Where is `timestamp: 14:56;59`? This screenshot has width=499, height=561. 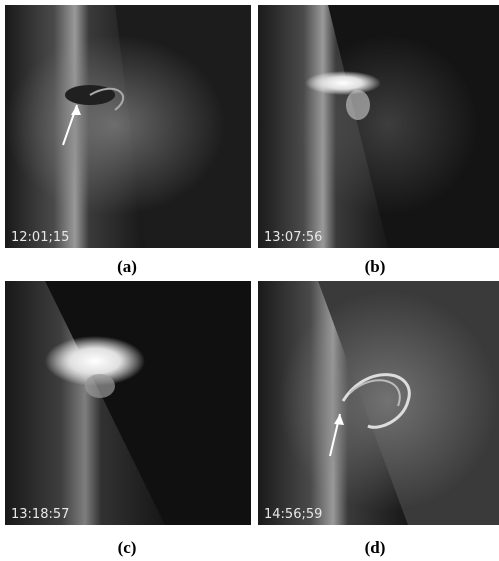 timestamp: 14:56;59 is located at coordinates (293, 514).